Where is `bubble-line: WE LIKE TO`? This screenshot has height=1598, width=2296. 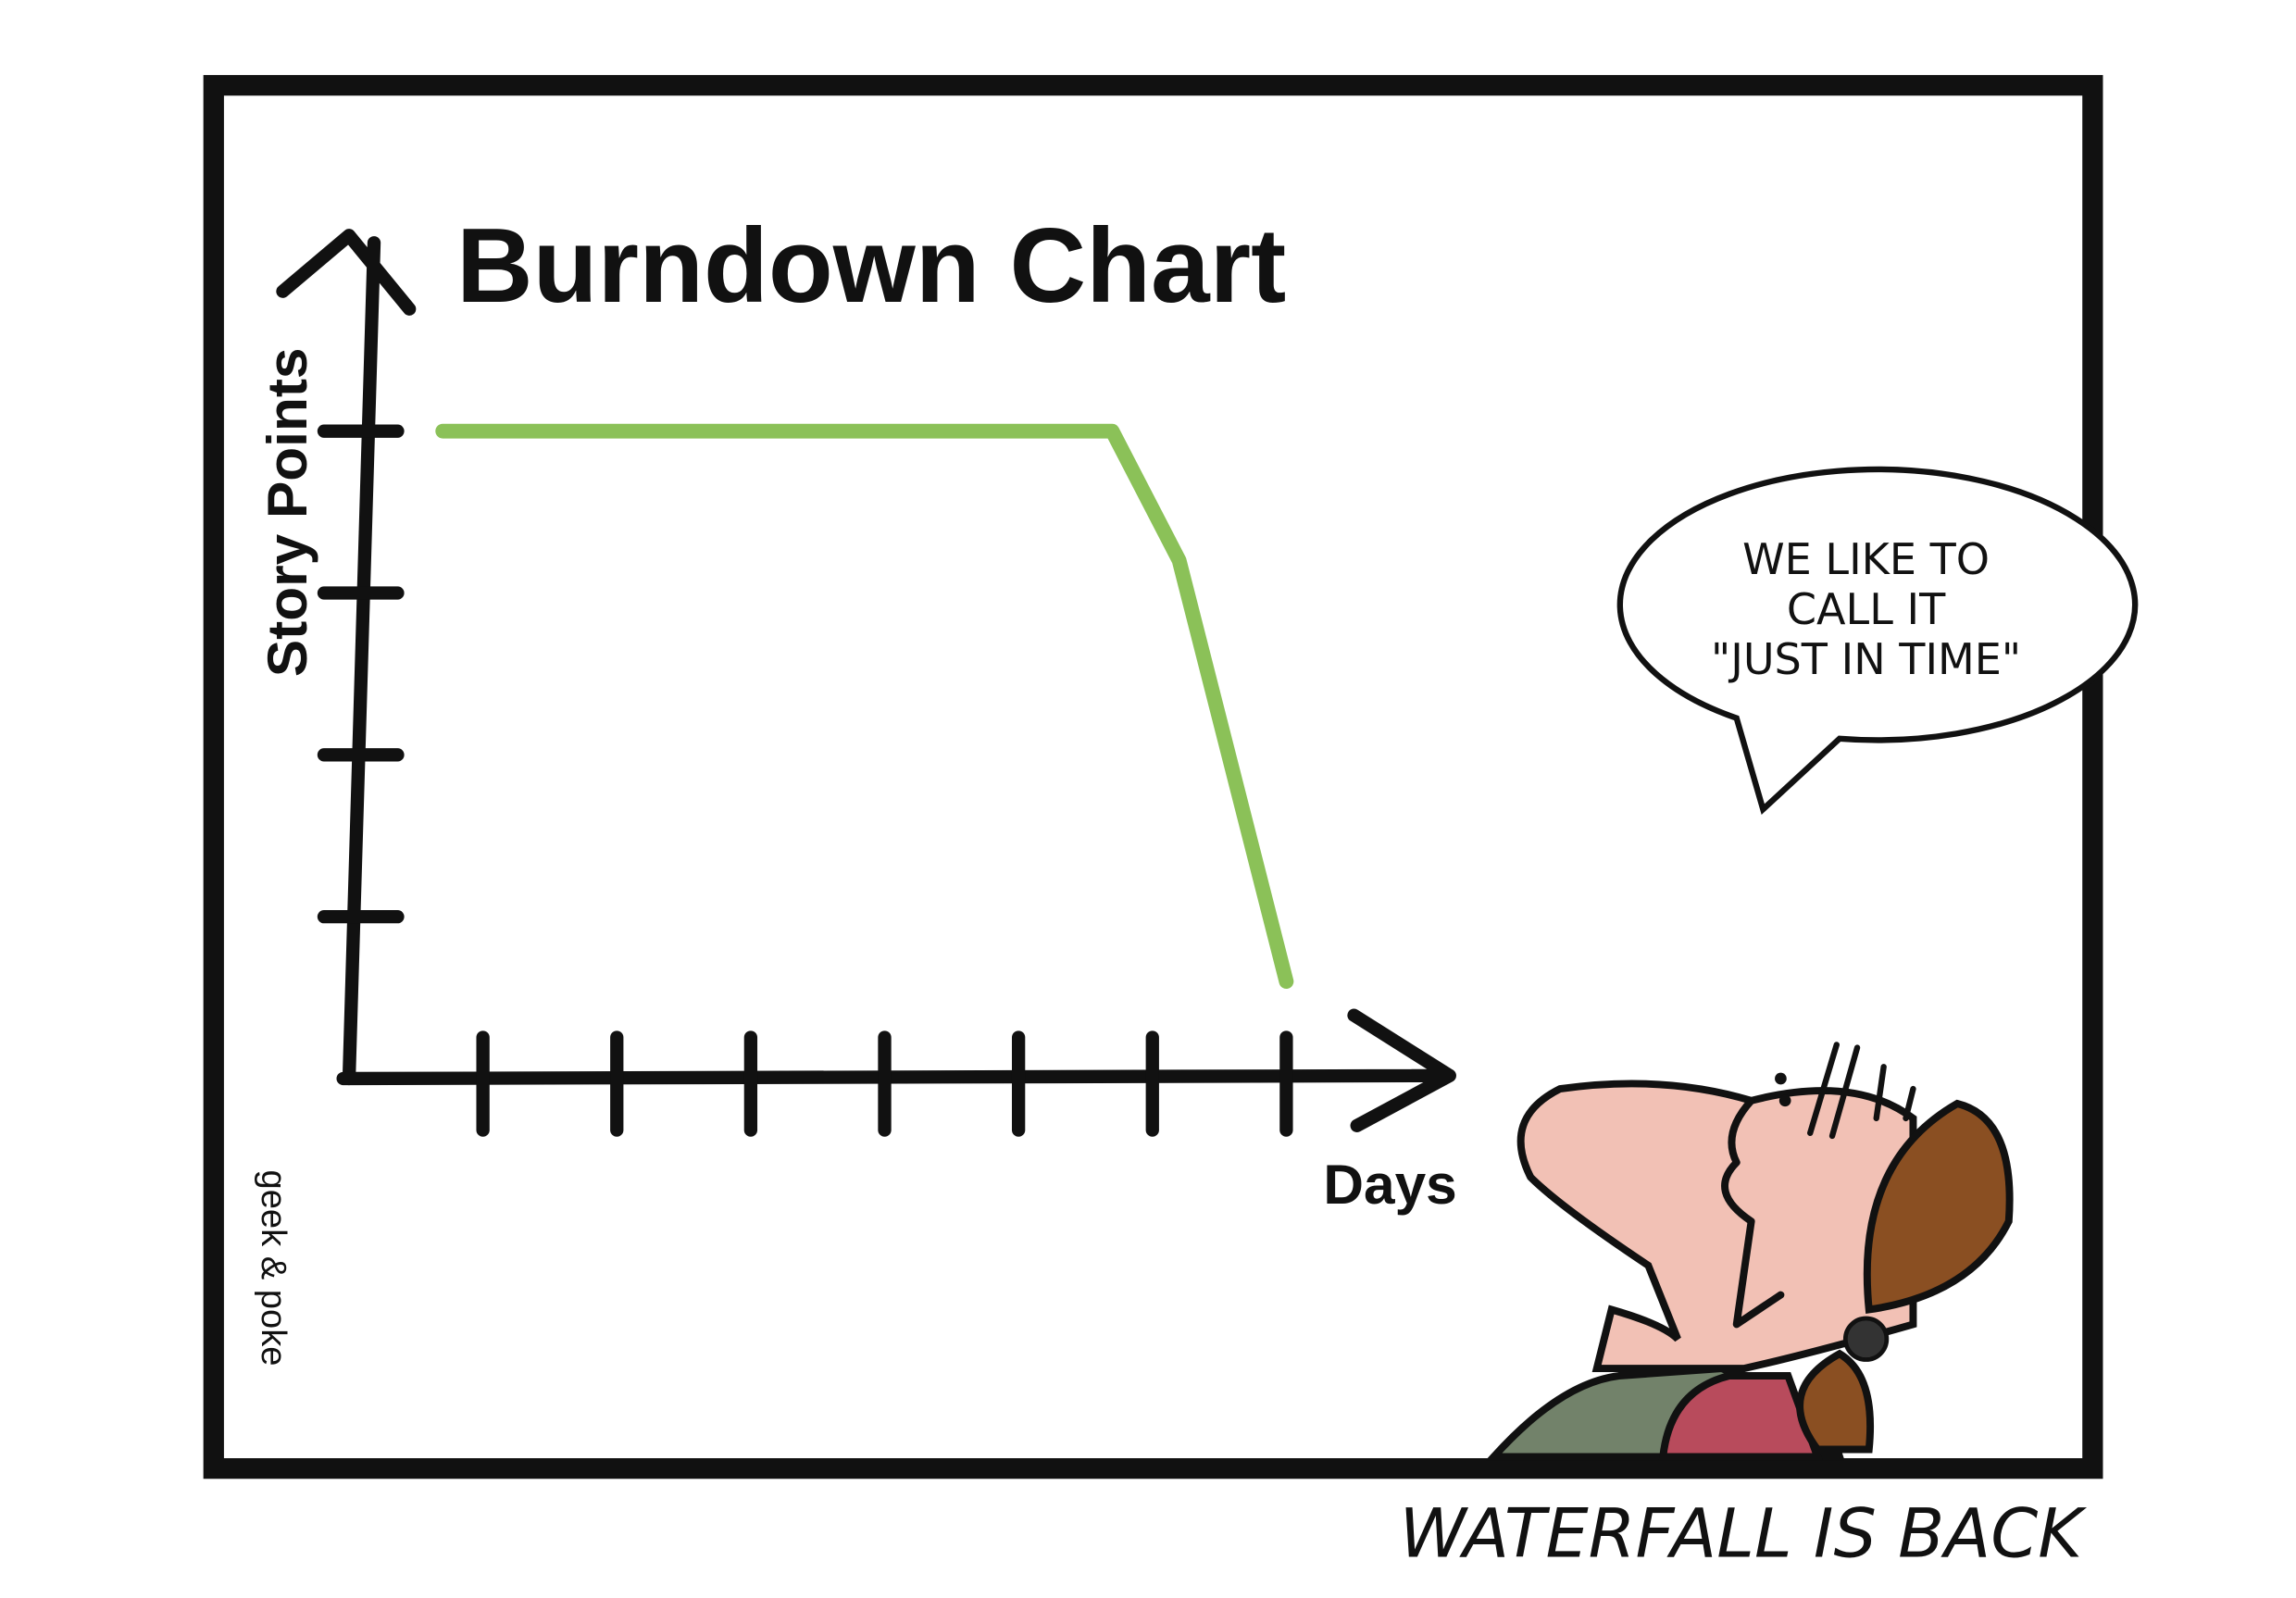 bubble-line: WE LIKE TO is located at coordinates (1866, 559).